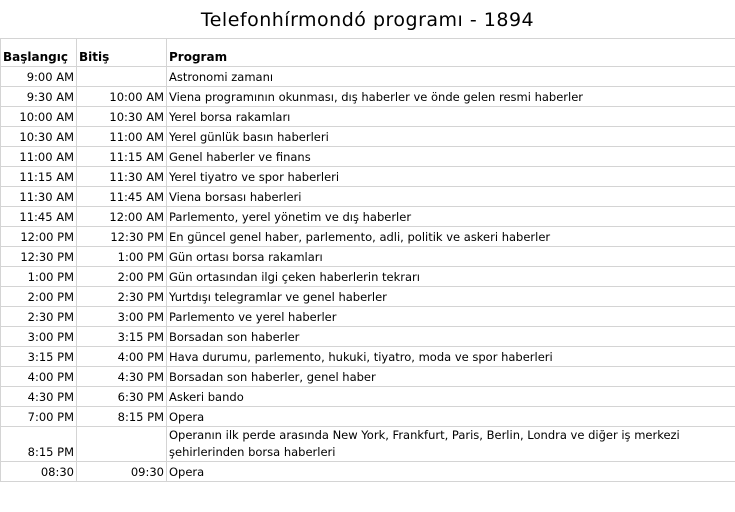 Image resolution: width=735 pixels, height=512 pixels. What do you see at coordinates (38, 356) in the screenshot?
I see `start-cell: 3:15 PM` at bounding box center [38, 356].